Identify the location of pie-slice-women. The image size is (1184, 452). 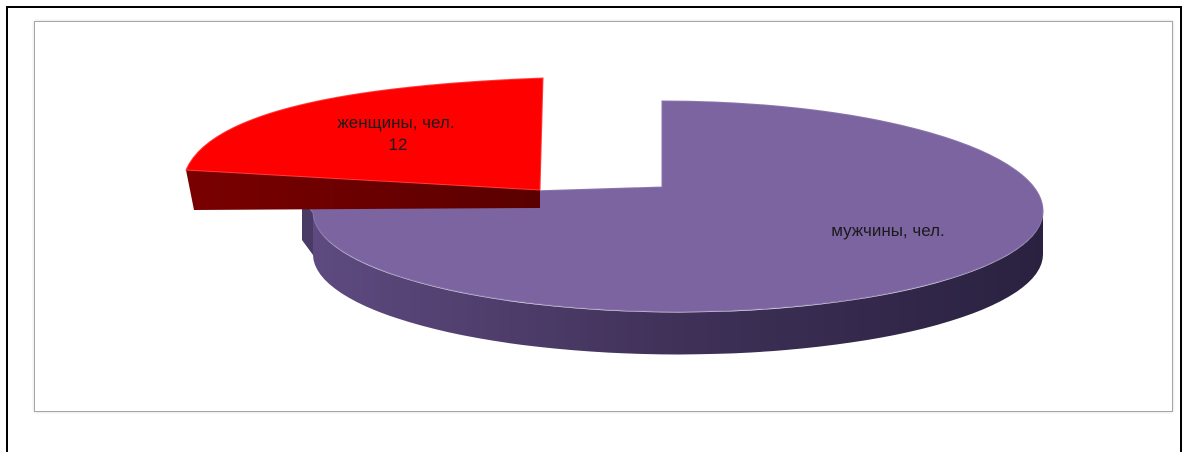
(364, 143).